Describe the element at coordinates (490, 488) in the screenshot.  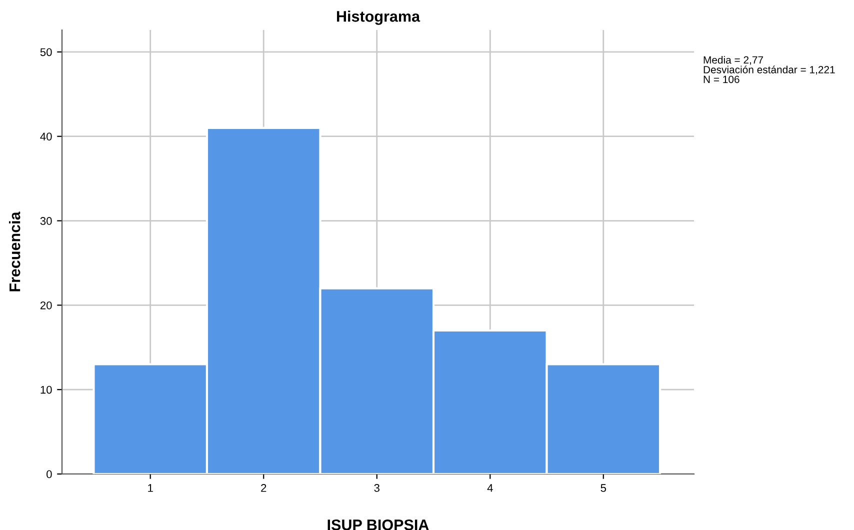
I see `x-tick-label: 4` at that location.